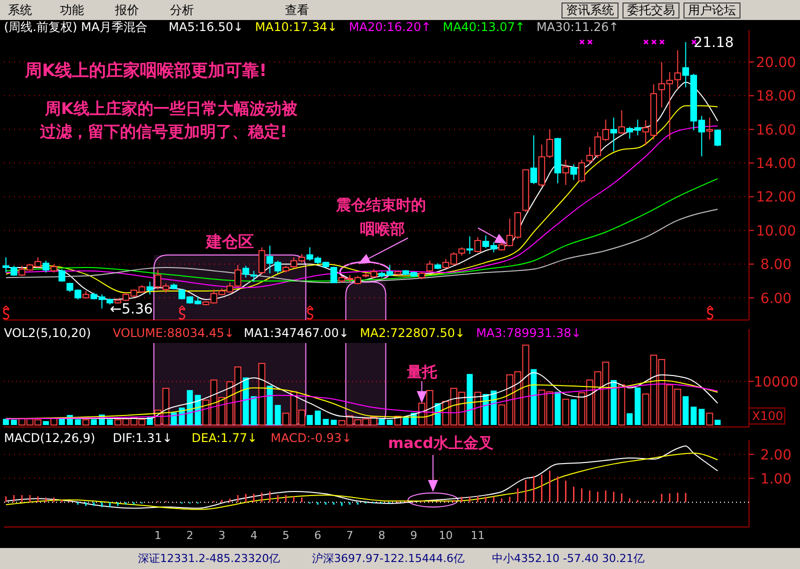 This screenshot has height=569, width=800. What do you see at coordinates (163, 131) in the screenshot?
I see `annotation: 过滤，留下的信号更加明了、稳定!` at bounding box center [163, 131].